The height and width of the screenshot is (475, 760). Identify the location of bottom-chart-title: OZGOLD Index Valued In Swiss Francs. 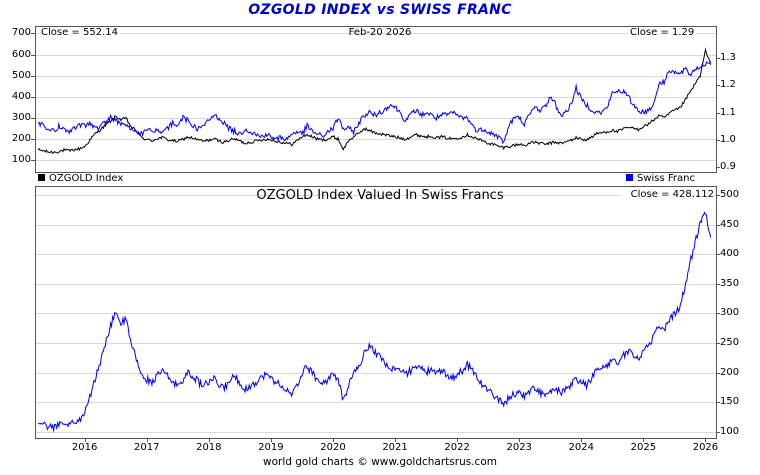
(380, 195).